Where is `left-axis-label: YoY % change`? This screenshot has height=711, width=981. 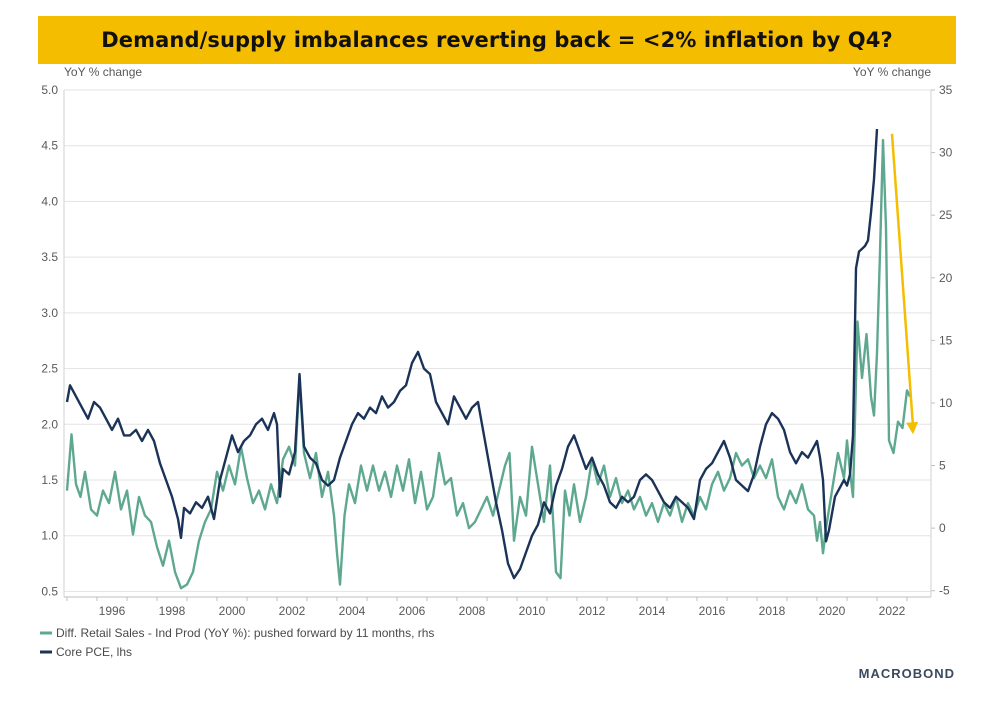 left-axis-label: YoY % change is located at coordinates (103, 72).